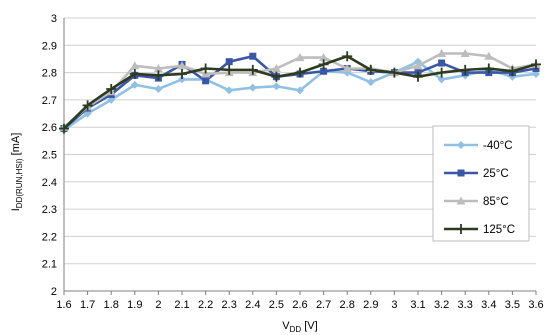 Image resolution: width=552 pixels, height=335 pixels. I want to click on legend-label: -40°C, so click(498, 146).